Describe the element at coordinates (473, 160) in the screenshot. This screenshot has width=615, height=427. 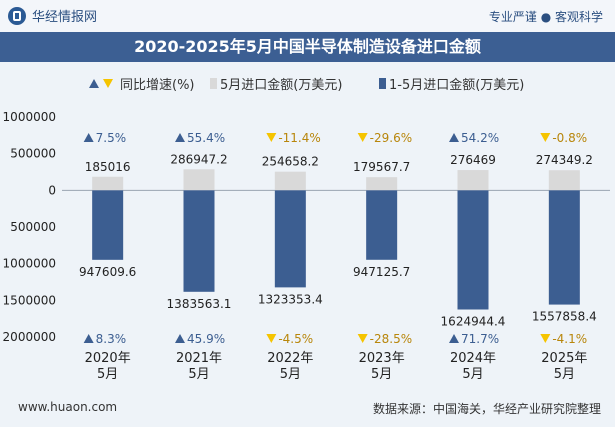
I see `may-value-label: 276469` at that location.